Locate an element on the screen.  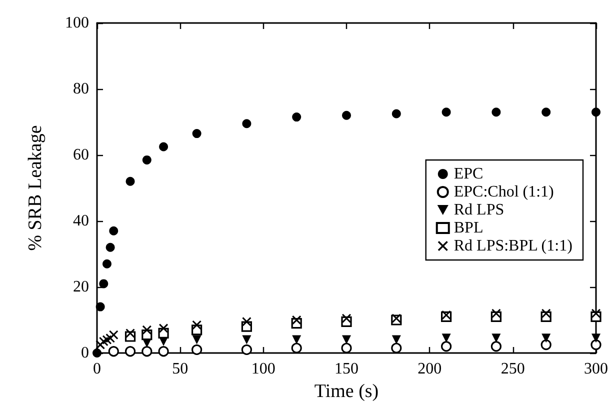
y-tick-label: 20 is located at coordinates (81, 287).